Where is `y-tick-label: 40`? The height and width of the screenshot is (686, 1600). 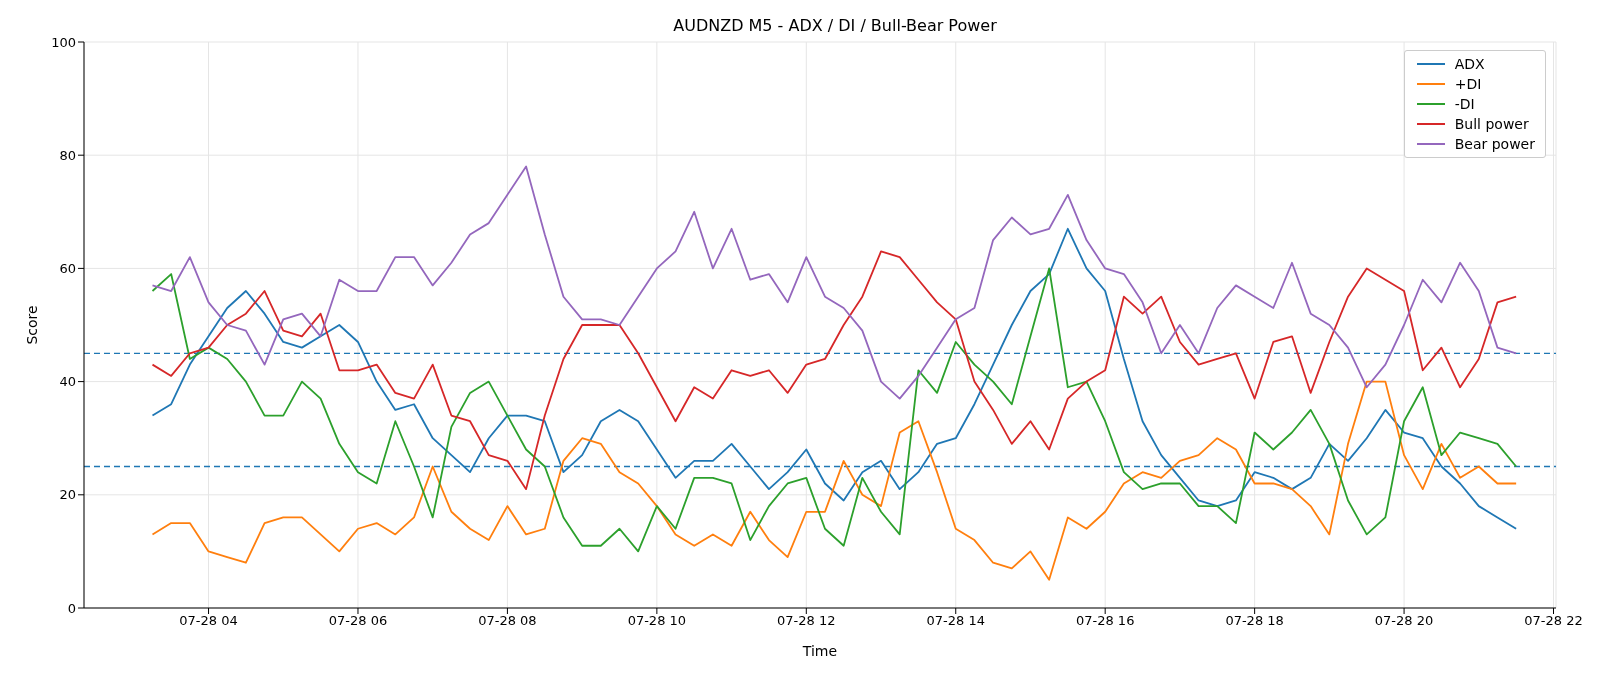 y-tick-label: 40 is located at coordinates (67, 382).